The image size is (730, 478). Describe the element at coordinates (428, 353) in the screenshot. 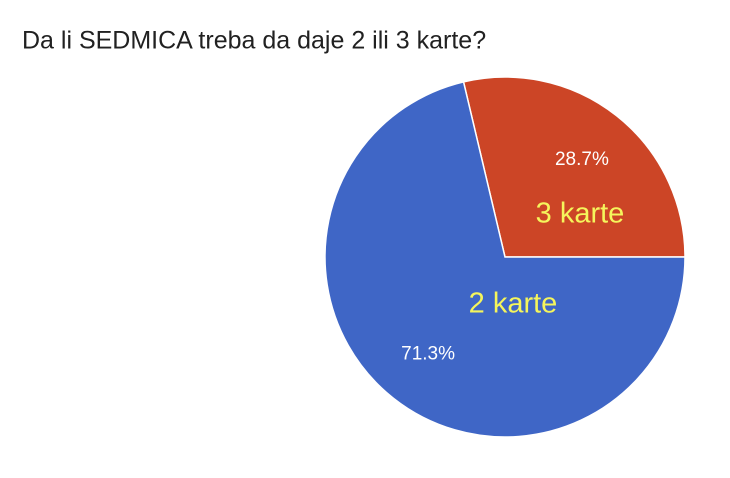

I see `slice-percent-label: 71.3%` at that location.